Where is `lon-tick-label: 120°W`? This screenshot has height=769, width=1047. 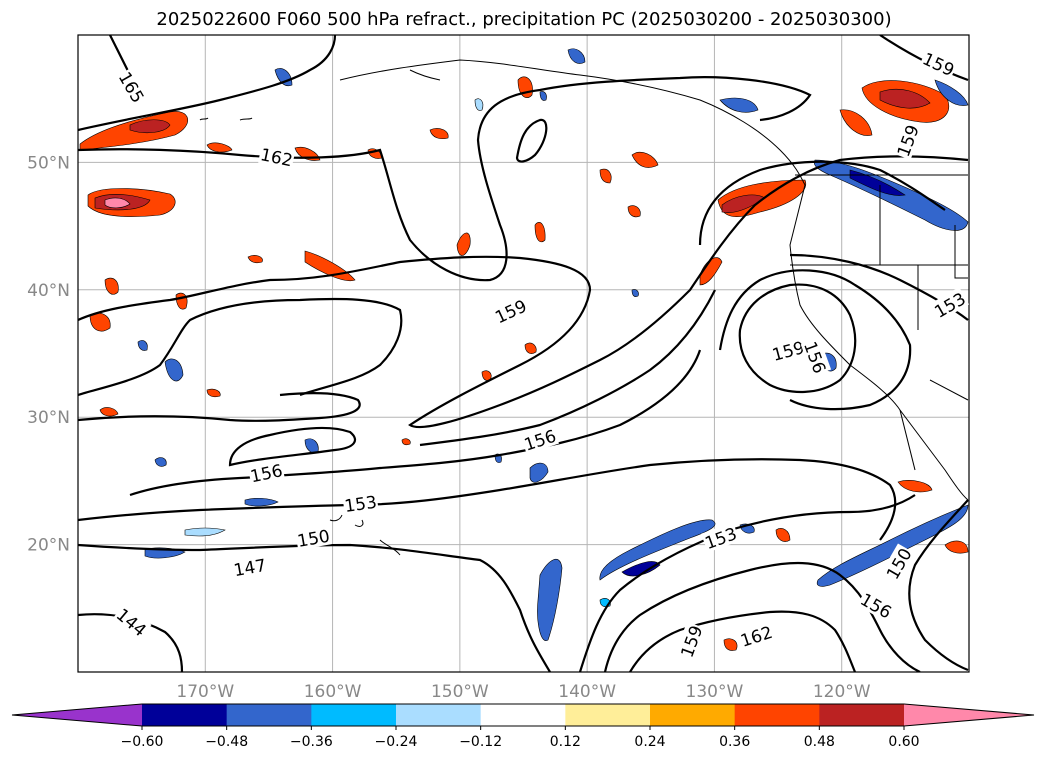
lon-tick-label: 120°W is located at coordinates (842, 692).